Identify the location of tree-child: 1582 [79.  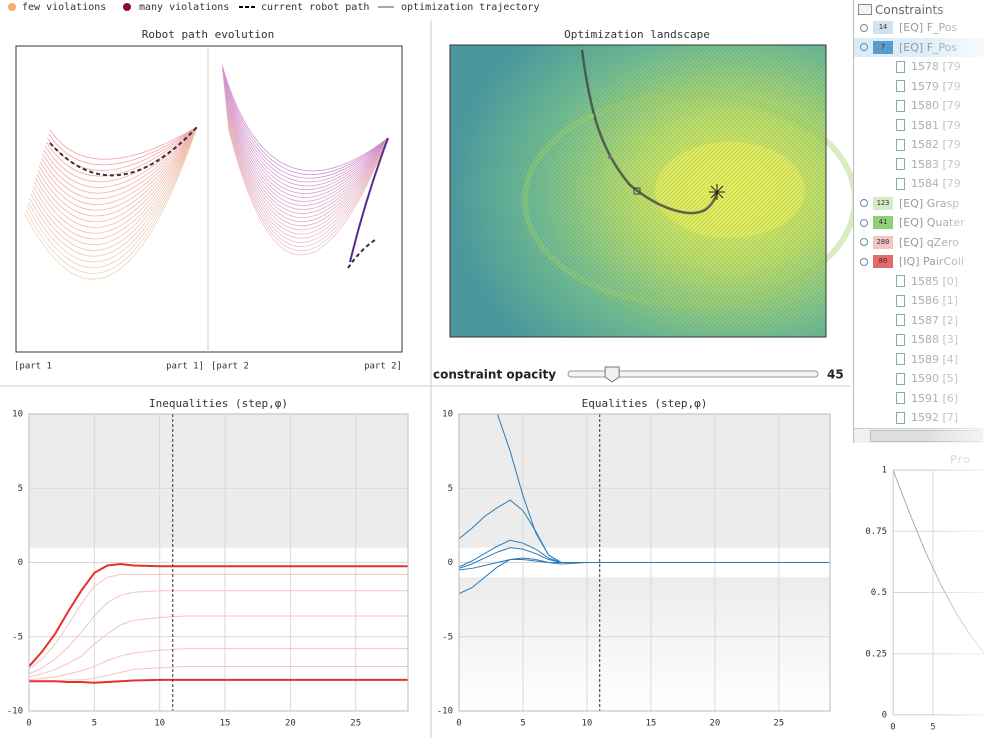
(919, 144).